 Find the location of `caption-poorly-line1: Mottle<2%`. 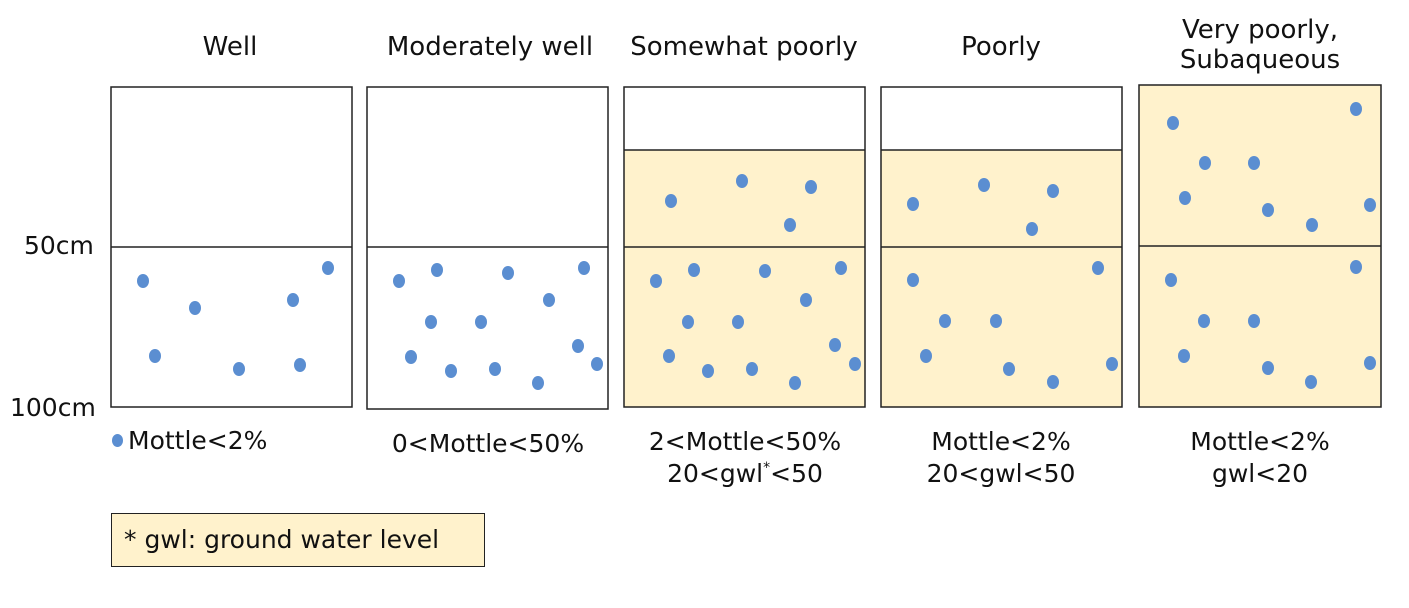

caption-poorly-line1: Mottle<2% is located at coordinates (1001, 441).